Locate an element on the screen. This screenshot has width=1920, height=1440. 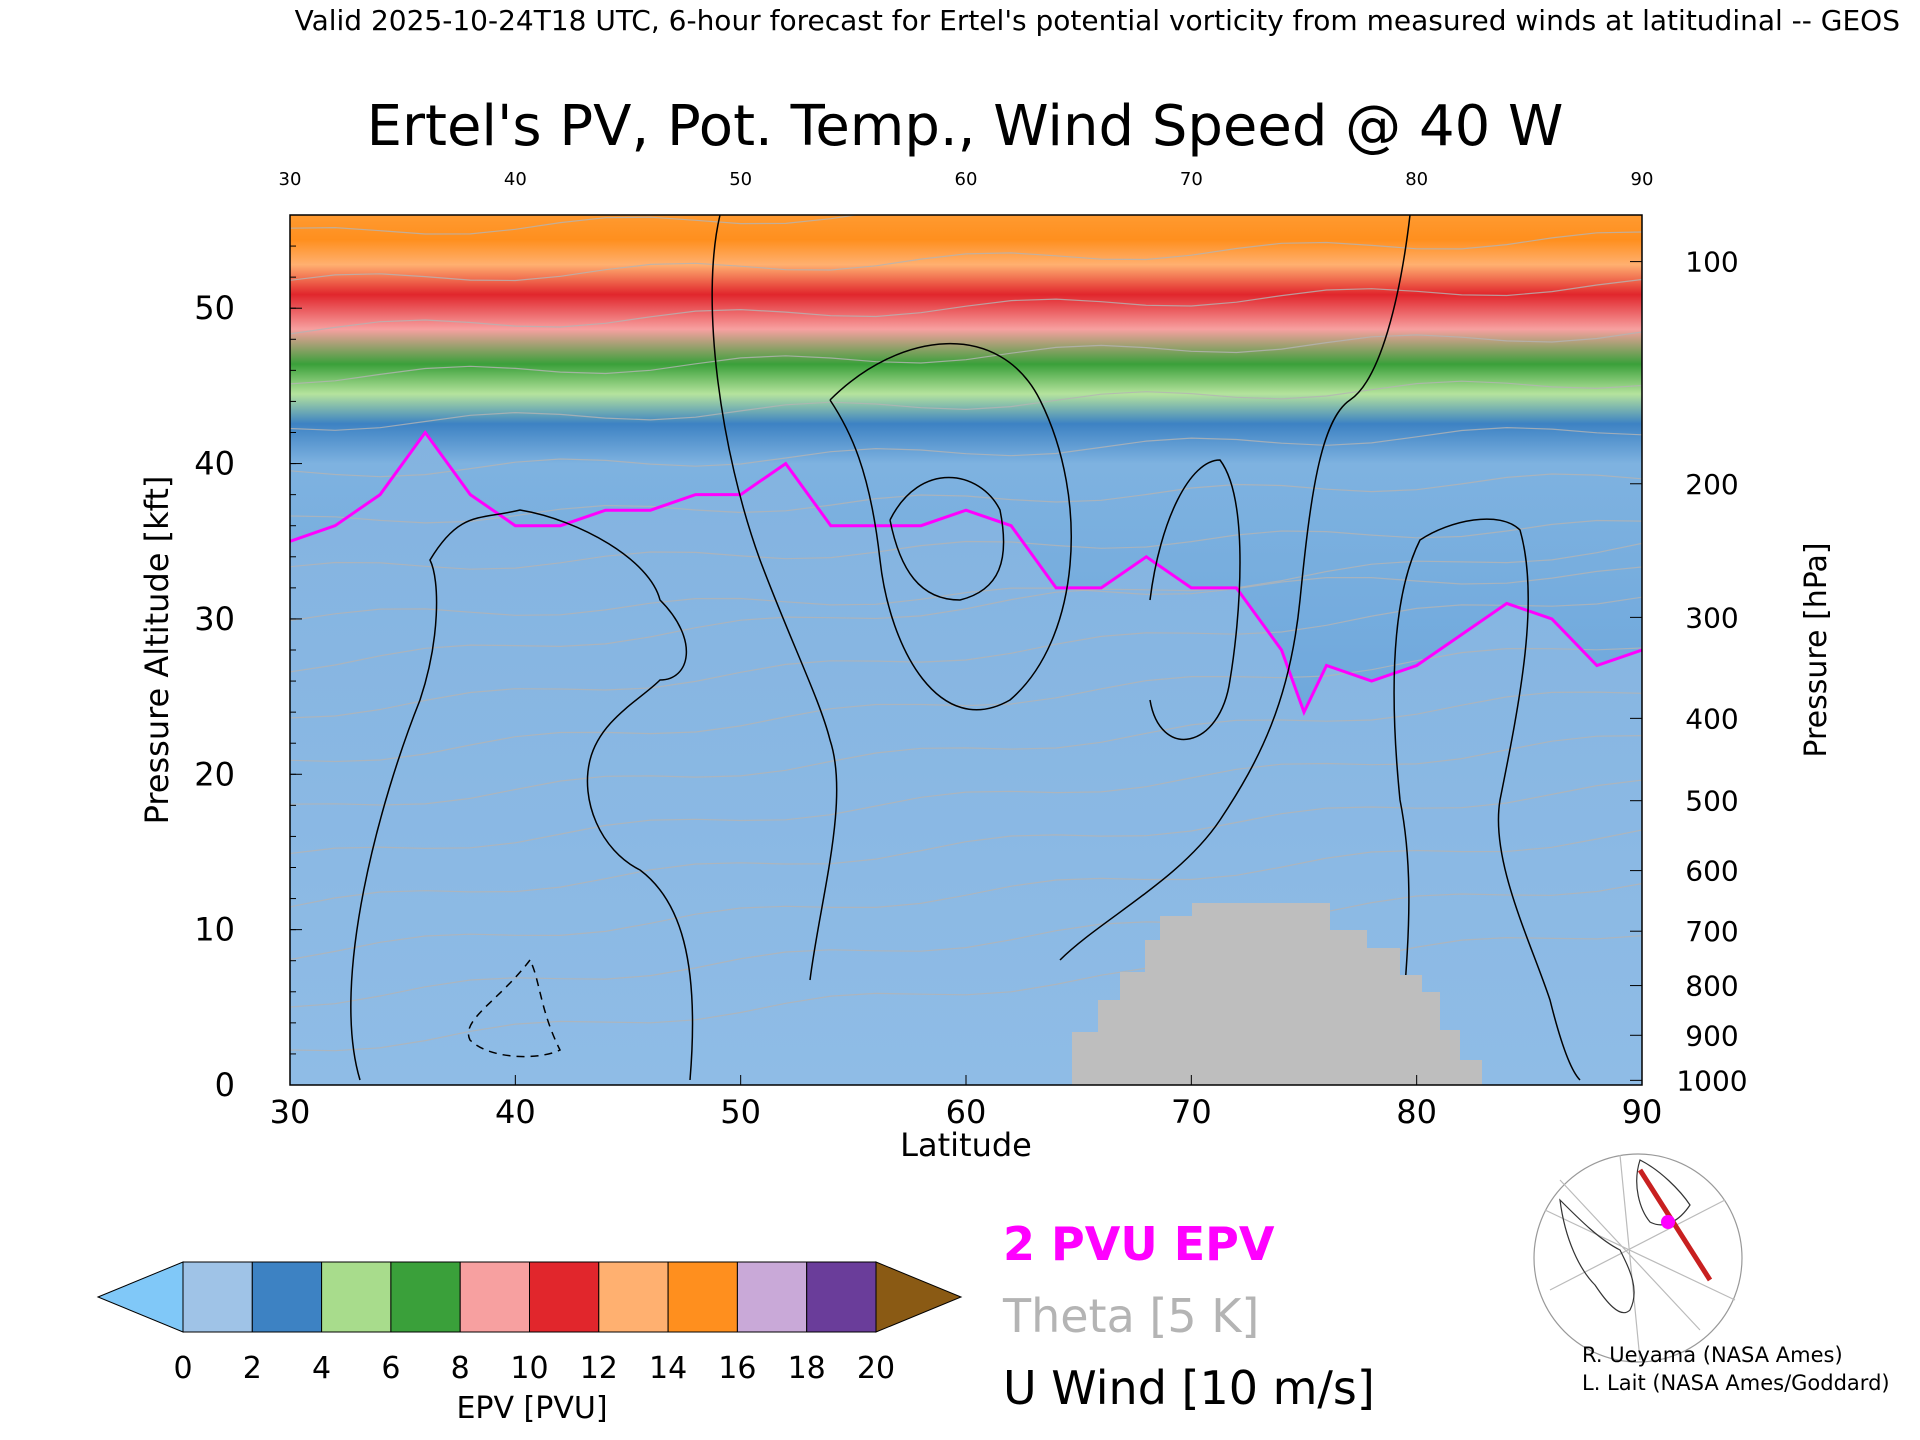
map-outline is located at coordinates (1638, 1258).